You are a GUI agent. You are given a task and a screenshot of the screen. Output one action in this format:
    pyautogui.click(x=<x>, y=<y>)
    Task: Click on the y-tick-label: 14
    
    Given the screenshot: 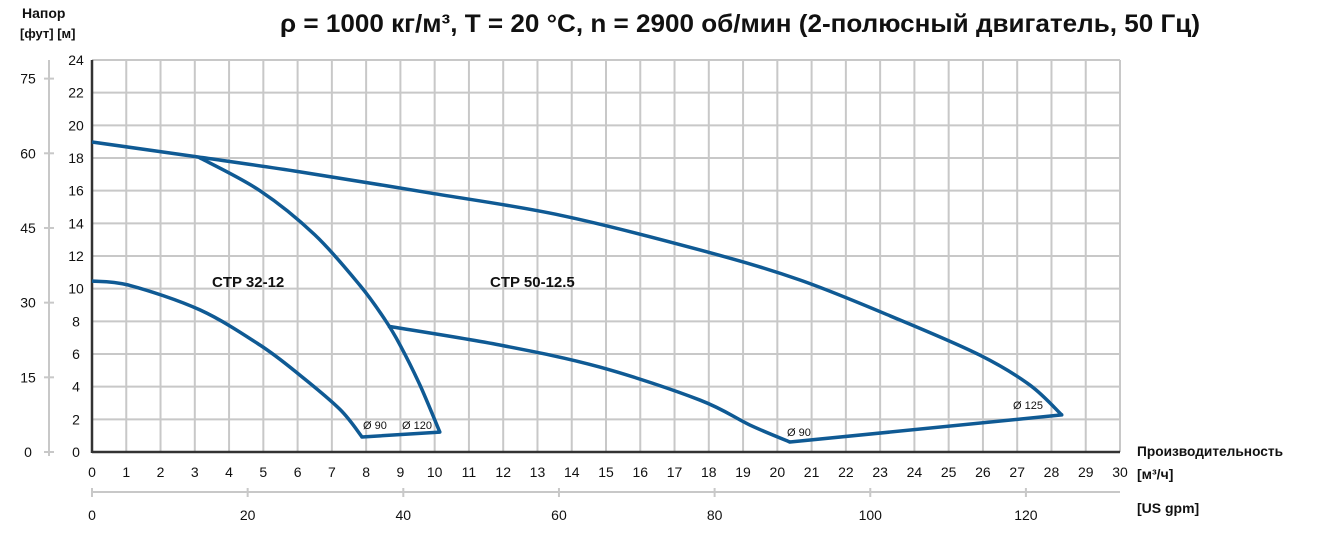 What is the action you would take?
    pyautogui.click(x=76, y=223)
    